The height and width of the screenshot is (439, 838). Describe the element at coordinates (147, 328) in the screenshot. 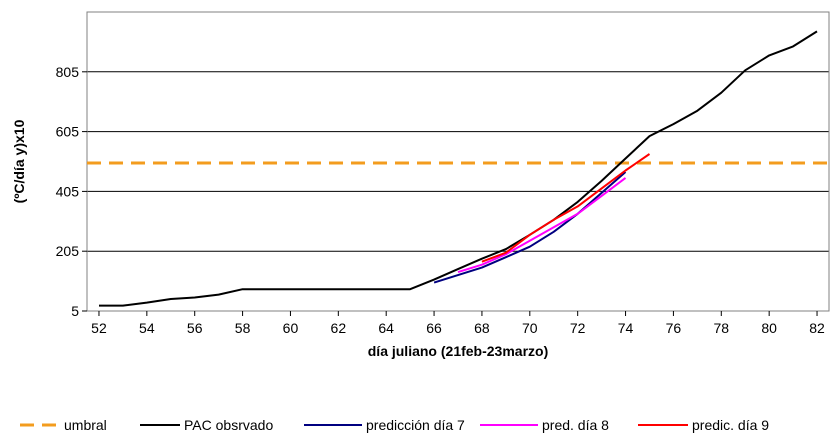

I see `x-tick-label: 54` at that location.